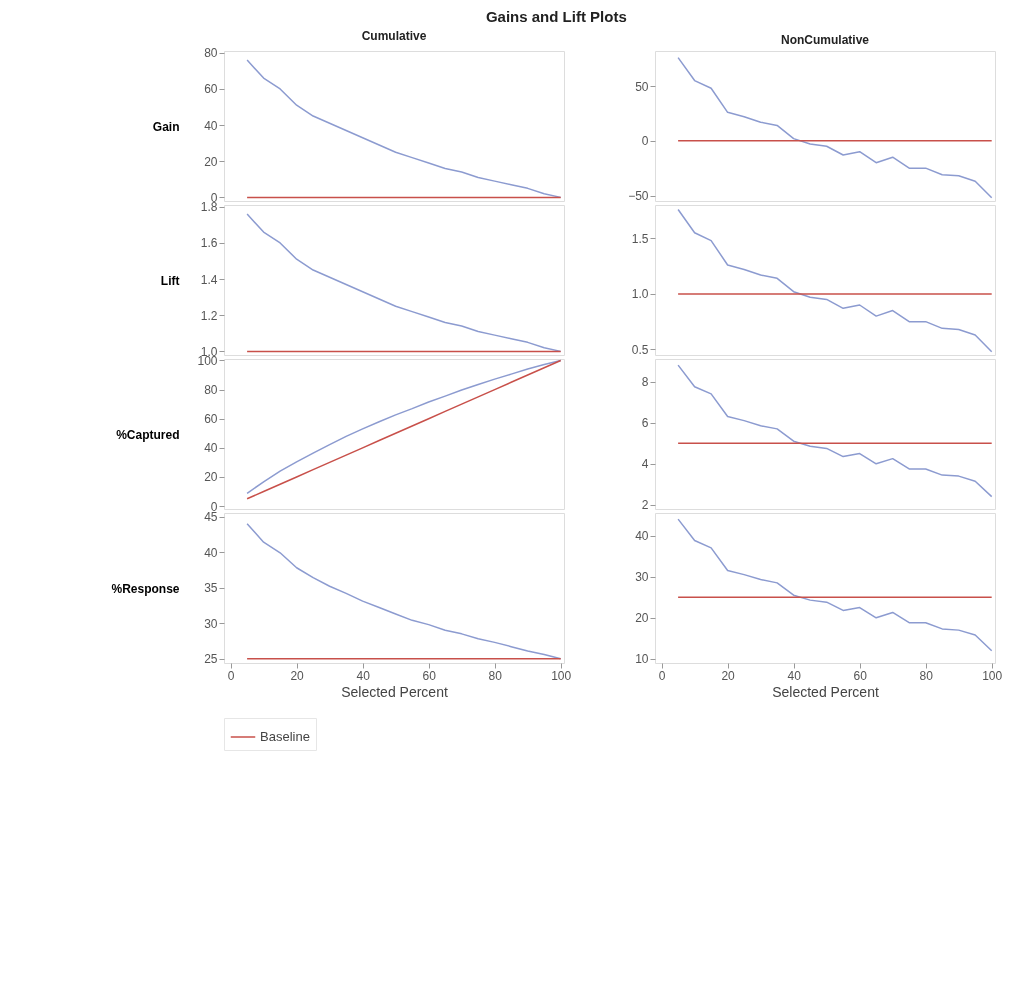  Describe the element at coordinates (211, 659) in the screenshot. I see `y-tick-label: 25` at that location.